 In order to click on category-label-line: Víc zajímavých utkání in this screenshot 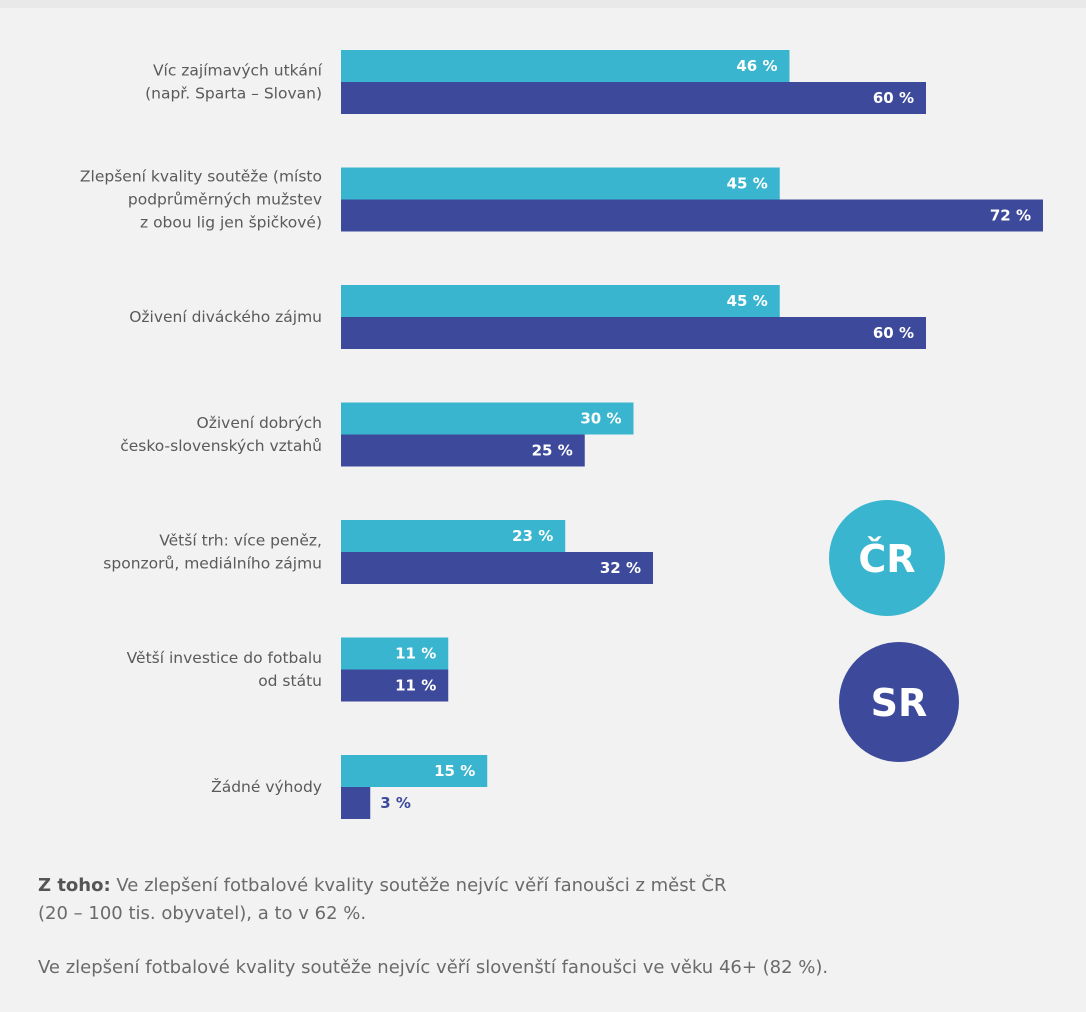, I will do `click(238, 71)`.